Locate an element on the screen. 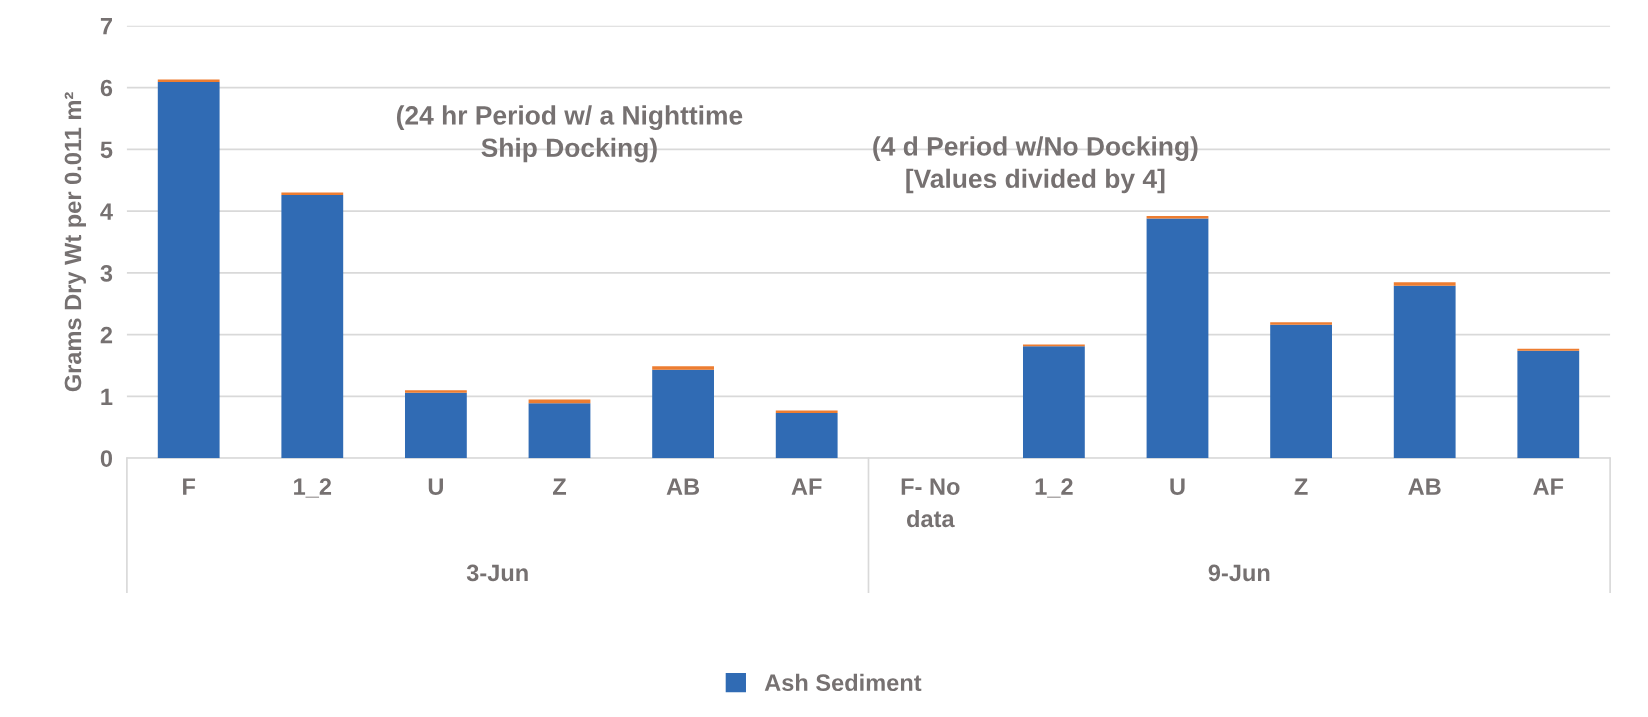 The width and height of the screenshot is (1648, 717). y-tick-label: 7 is located at coordinates (106, 26).